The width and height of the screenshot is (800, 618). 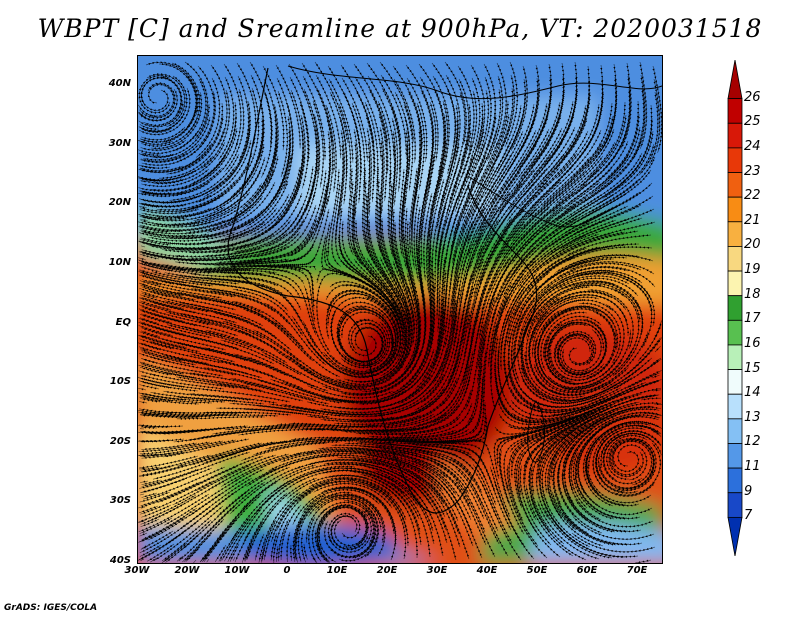 I want to click on lon-tick-label: 30W, so click(x=137, y=570).